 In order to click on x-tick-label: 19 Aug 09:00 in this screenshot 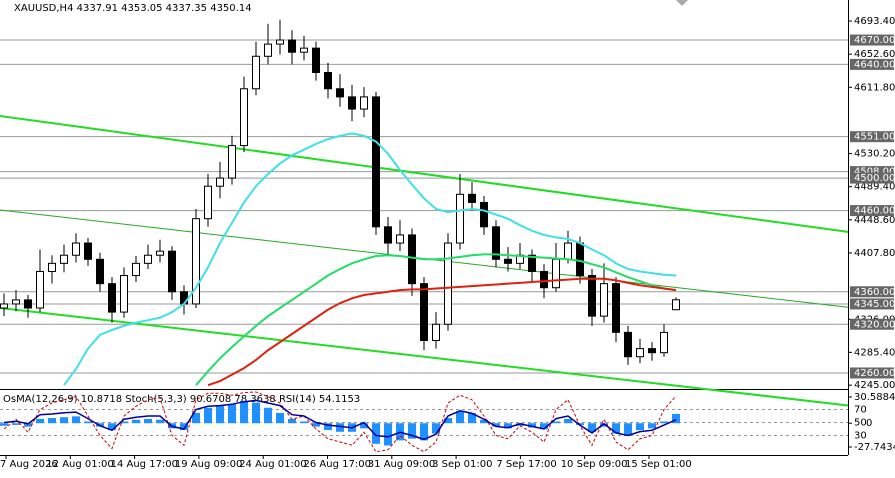, I will do `click(208, 464)`.